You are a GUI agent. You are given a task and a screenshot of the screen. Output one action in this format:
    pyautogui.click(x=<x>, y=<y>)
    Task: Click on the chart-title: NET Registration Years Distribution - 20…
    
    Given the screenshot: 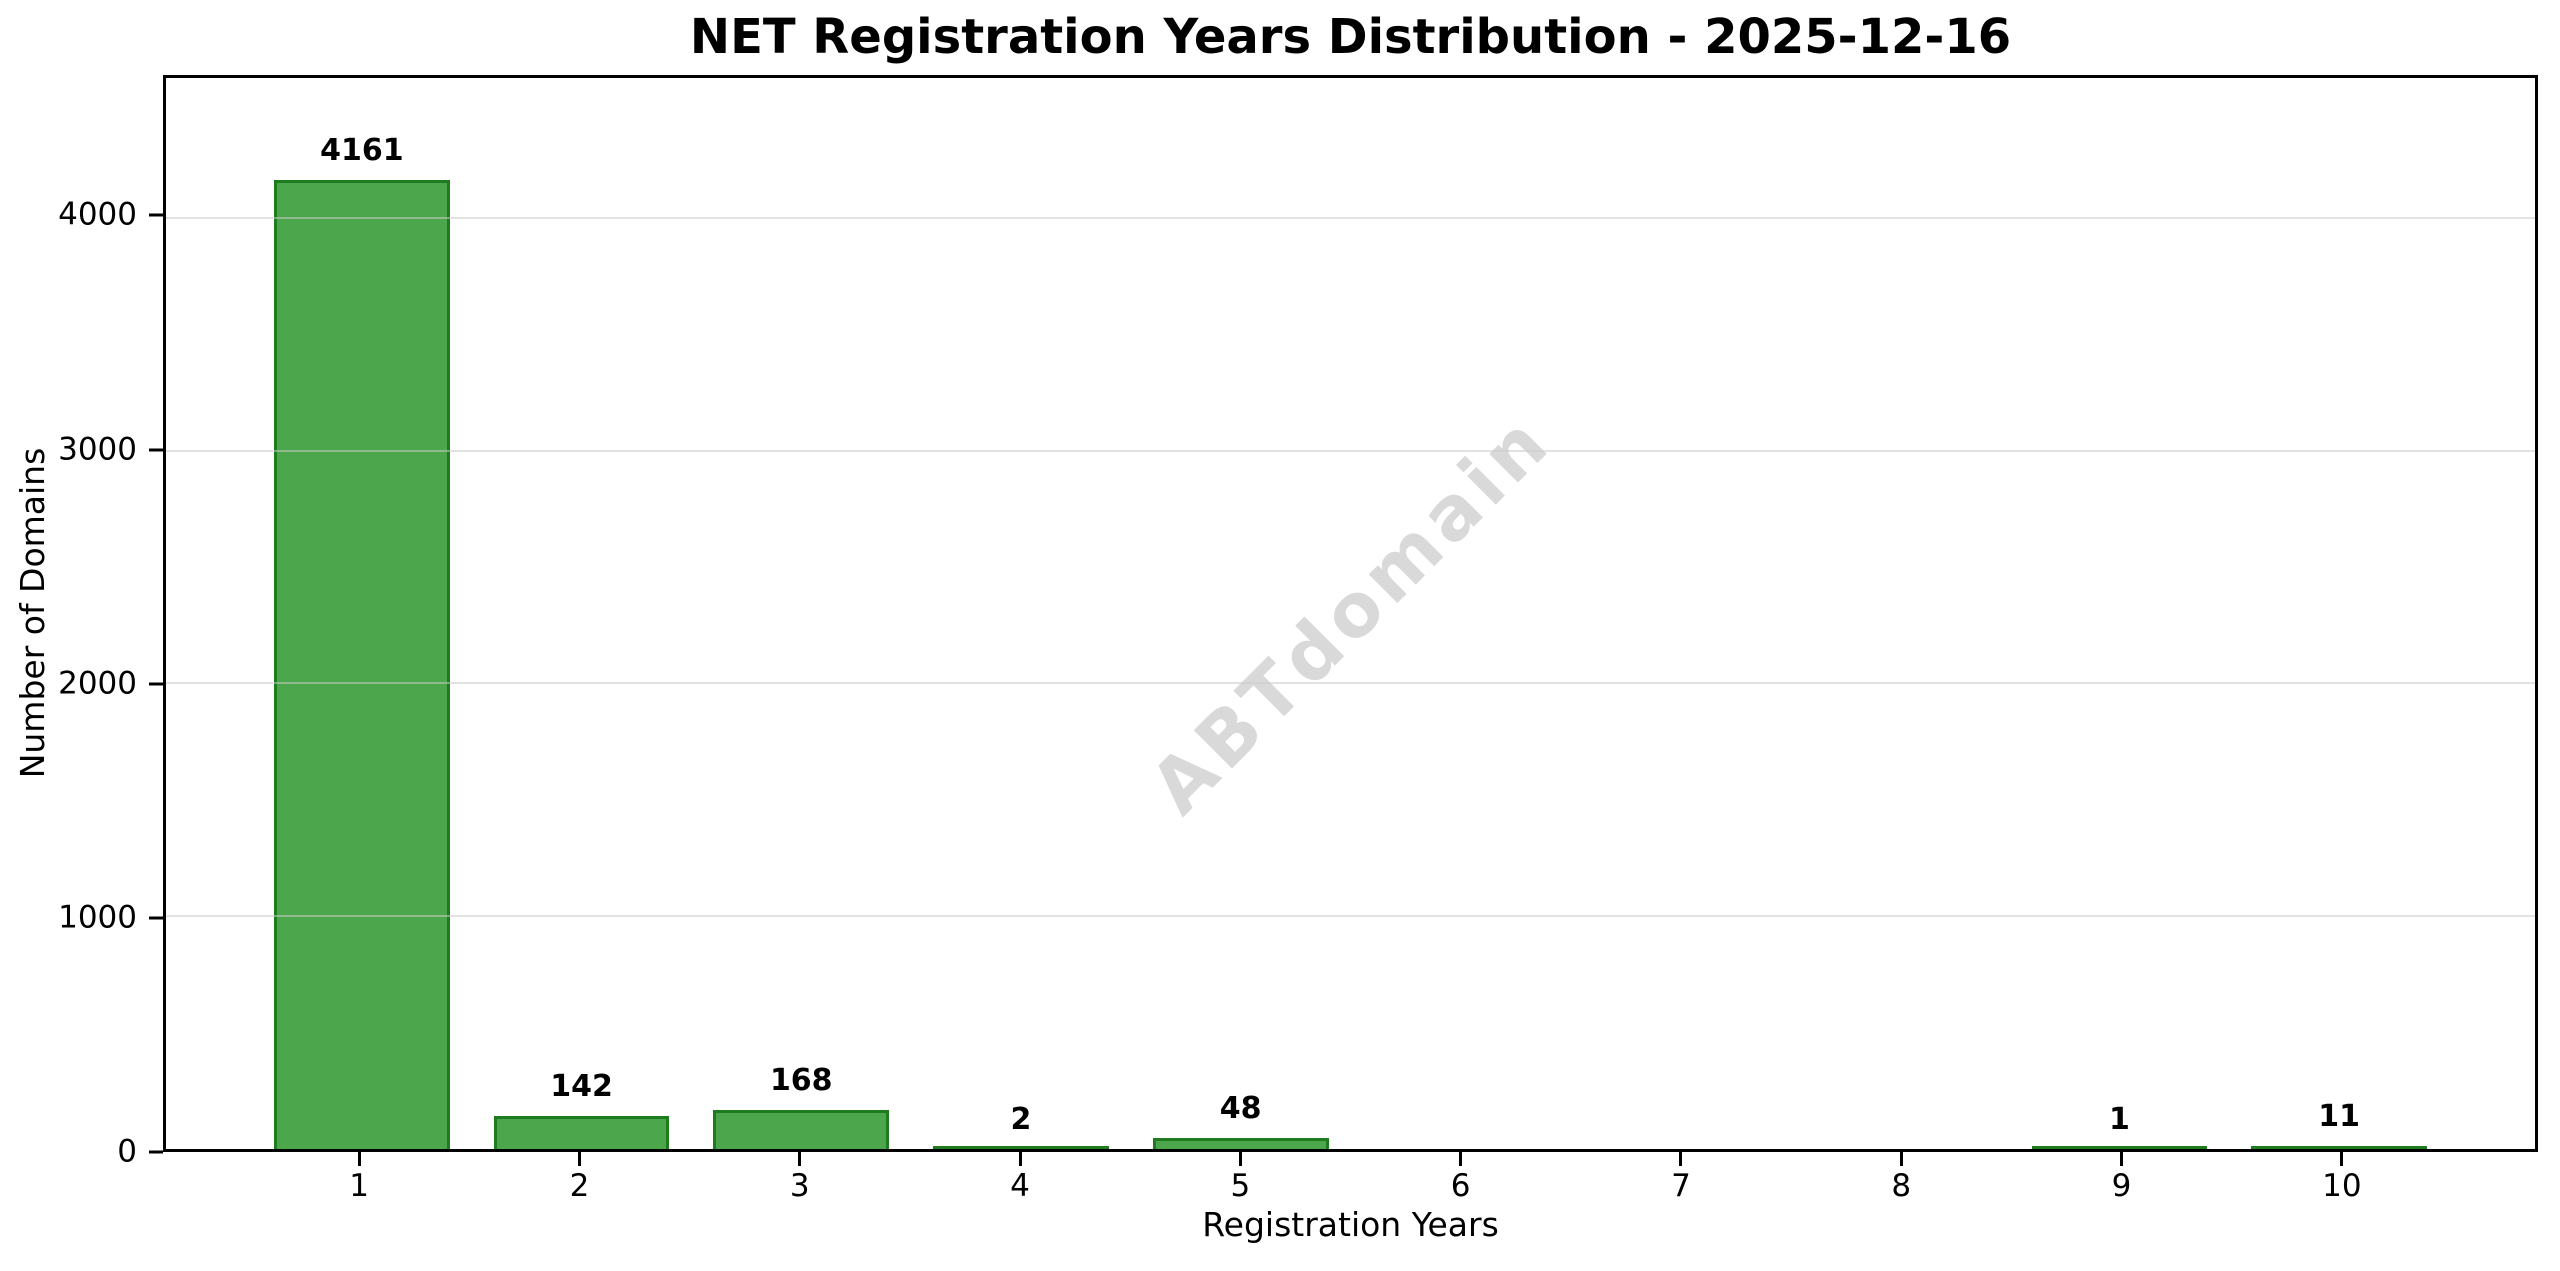 What is the action you would take?
    pyautogui.click(x=1350, y=37)
    